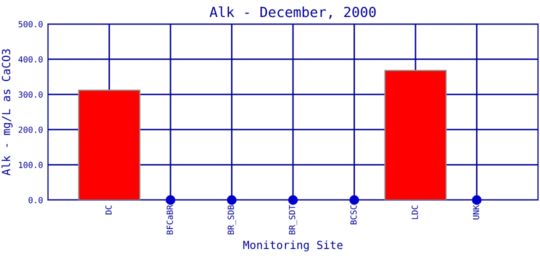 This screenshot has height=260, width=540. Describe the element at coordinates (30, 129) in the screenshot. I see `y-tick-label: 200.0` at that location.